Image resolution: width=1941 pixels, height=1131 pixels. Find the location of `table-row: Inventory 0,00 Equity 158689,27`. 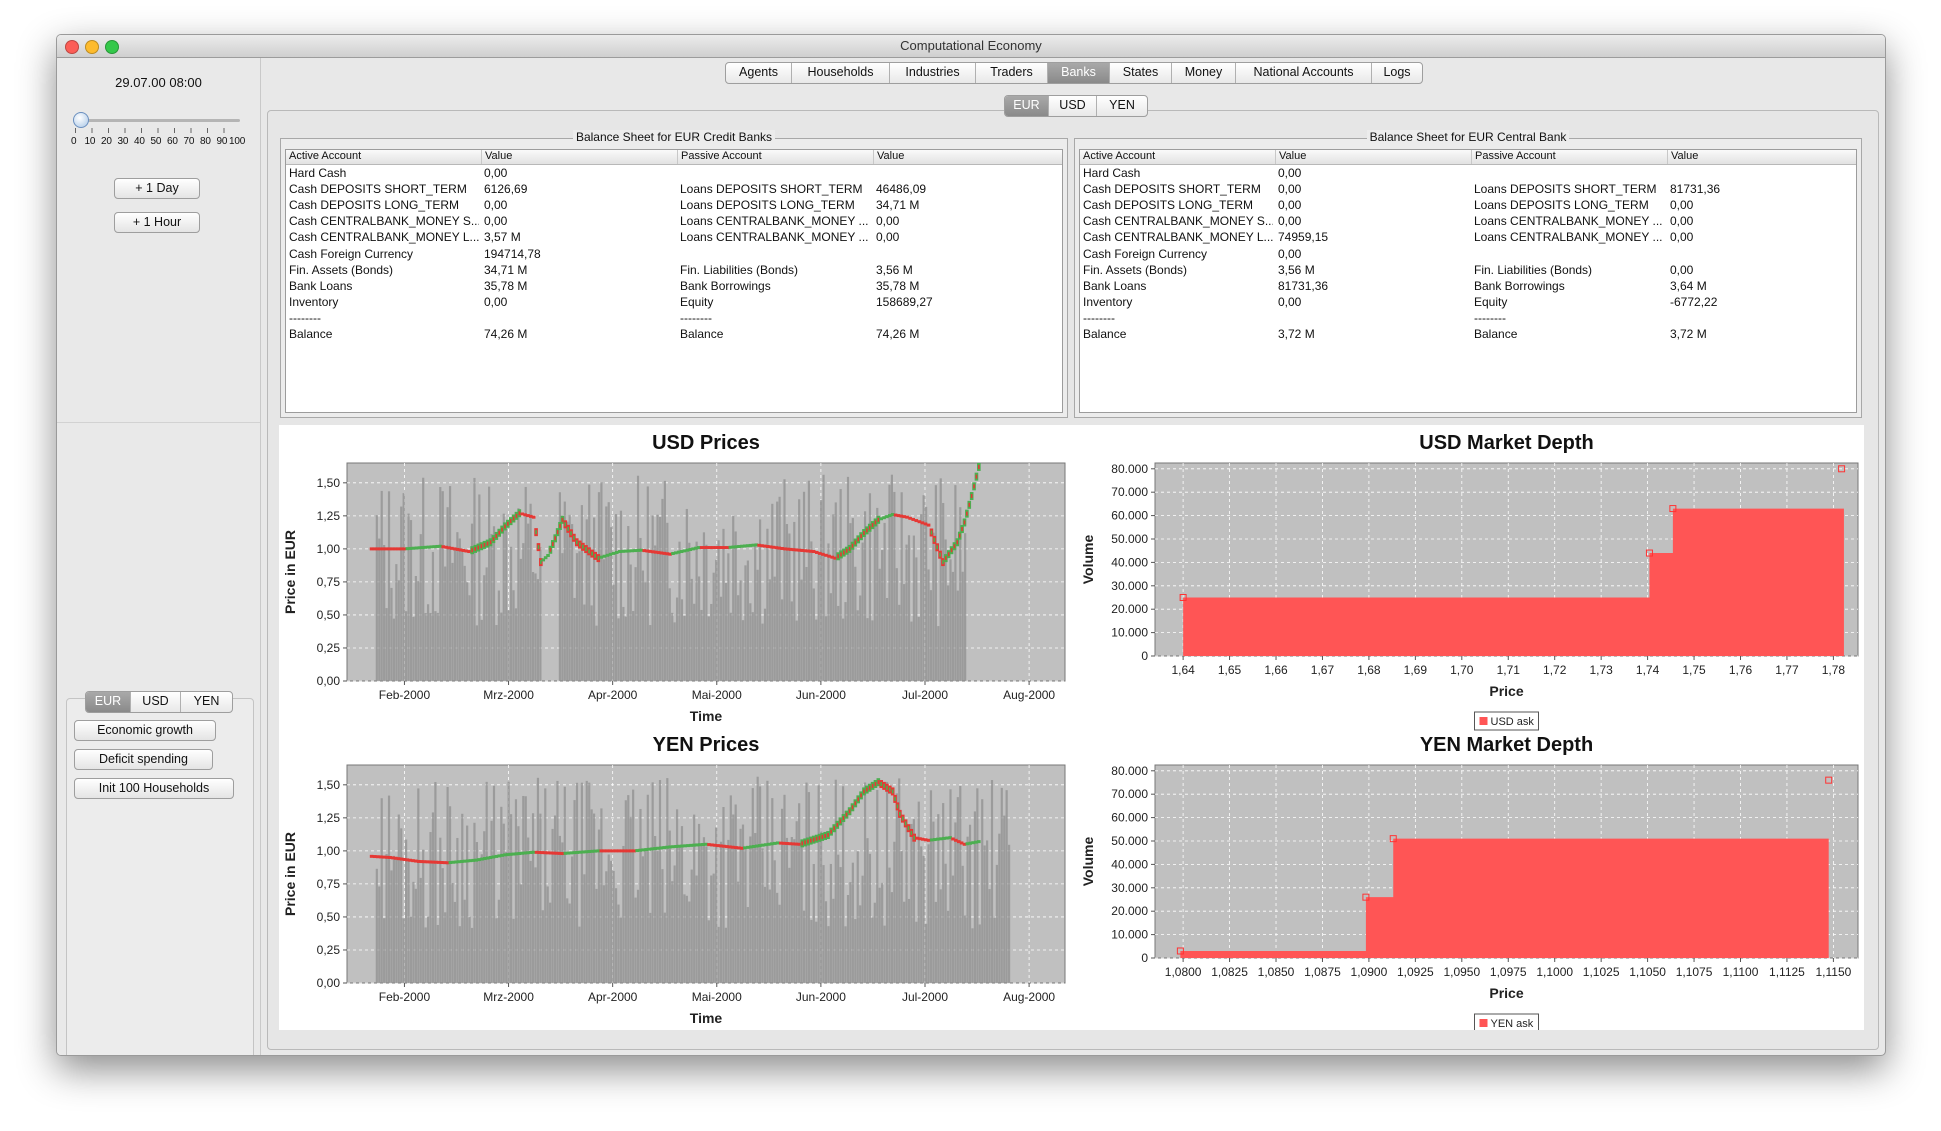

table-row: Inventory 0,00 Equity 158689,27 is located at coordinates (674, 303).